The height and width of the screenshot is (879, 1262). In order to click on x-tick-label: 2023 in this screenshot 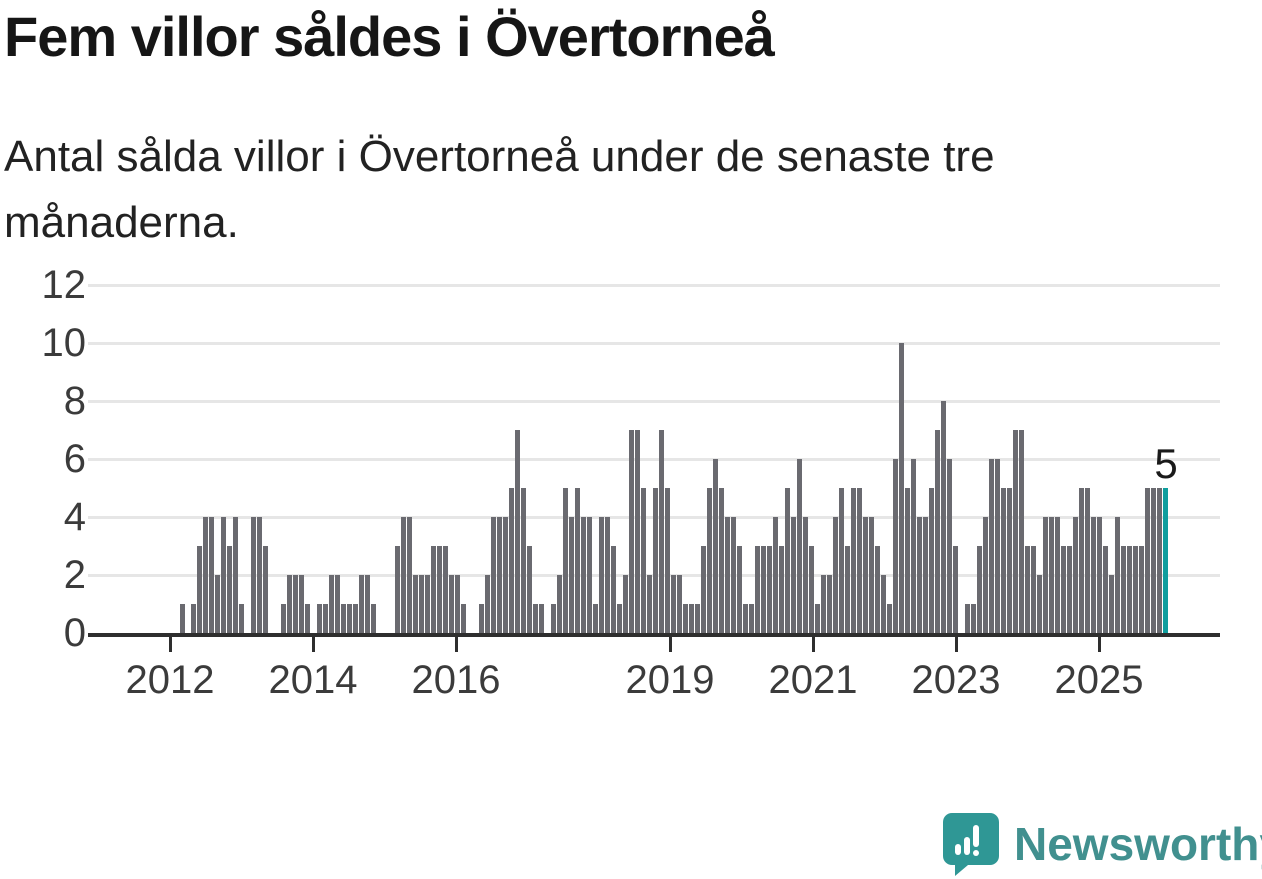, I will do `click(956, 680)`.